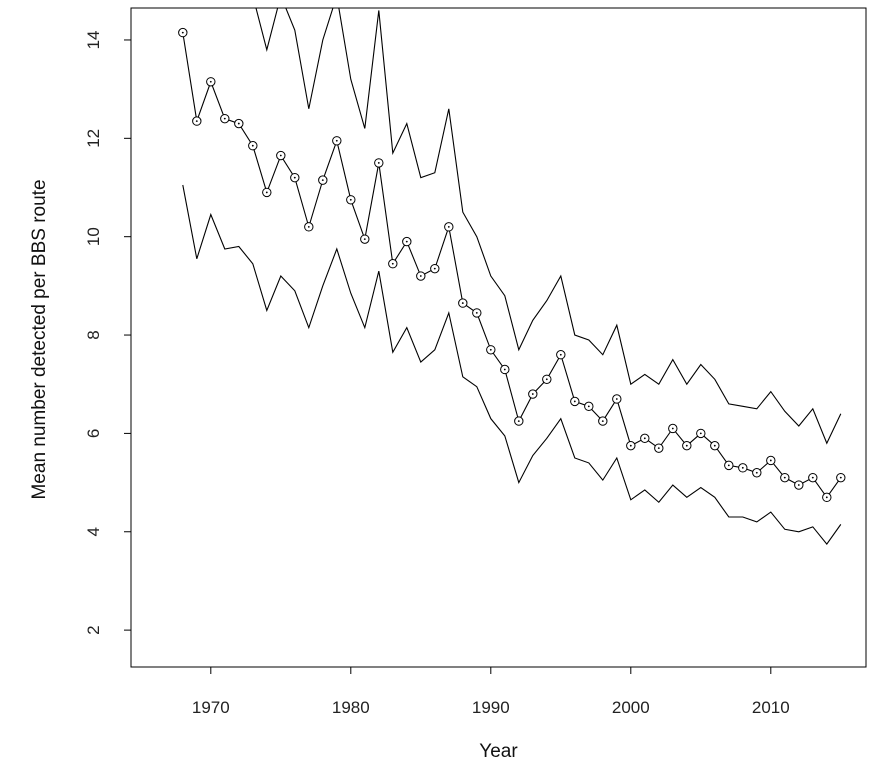 The image size is (876, 775). What do you see at coordinates (771, 707) in the screenshot?
I see `x-tick-label: 2010` at bounding box center [771, 707].